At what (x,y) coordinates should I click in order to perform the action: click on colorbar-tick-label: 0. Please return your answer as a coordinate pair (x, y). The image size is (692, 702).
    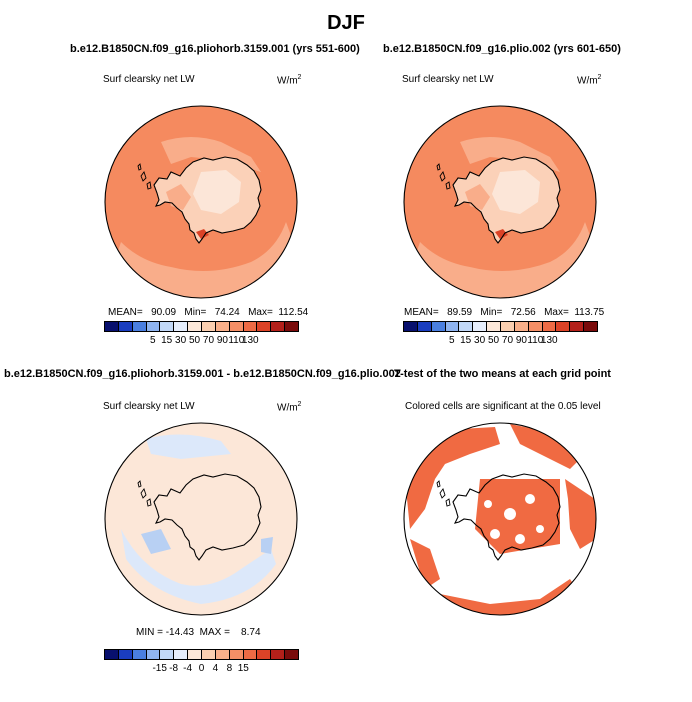
    Looking at the image, I should click on (201, 668).